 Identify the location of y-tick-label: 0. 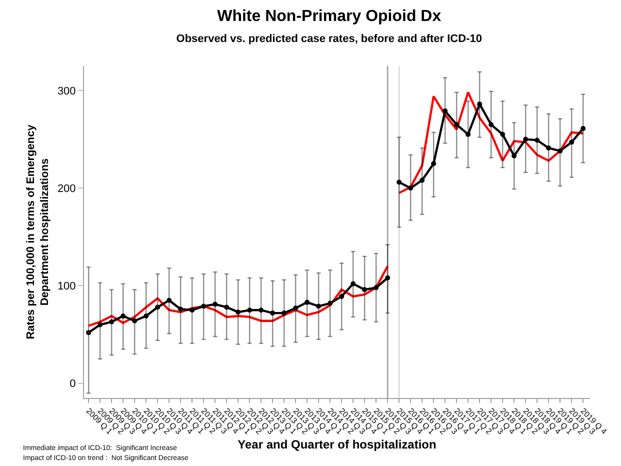
(73, 384).